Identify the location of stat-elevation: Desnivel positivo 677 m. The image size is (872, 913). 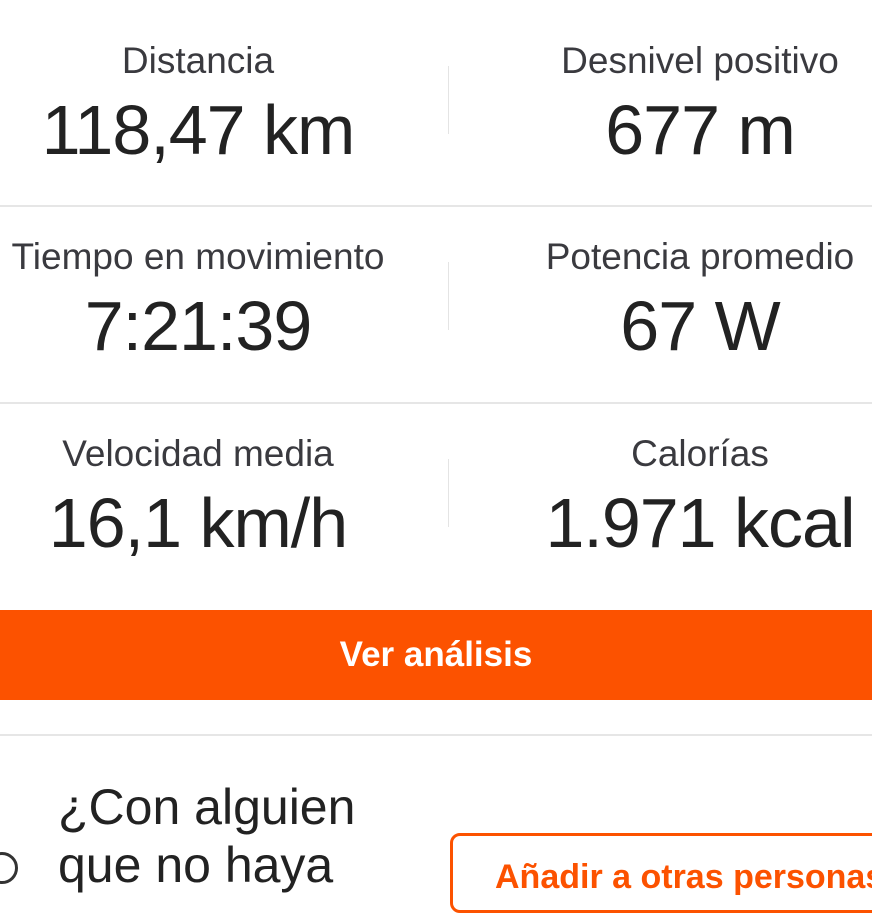
(636, 85).